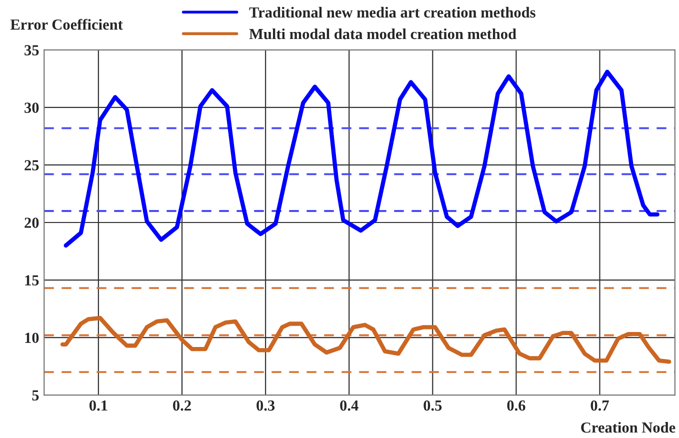 The image size is (679, 438). I want to click on y-axis-title: Error Coefficient, so click(66, 24).